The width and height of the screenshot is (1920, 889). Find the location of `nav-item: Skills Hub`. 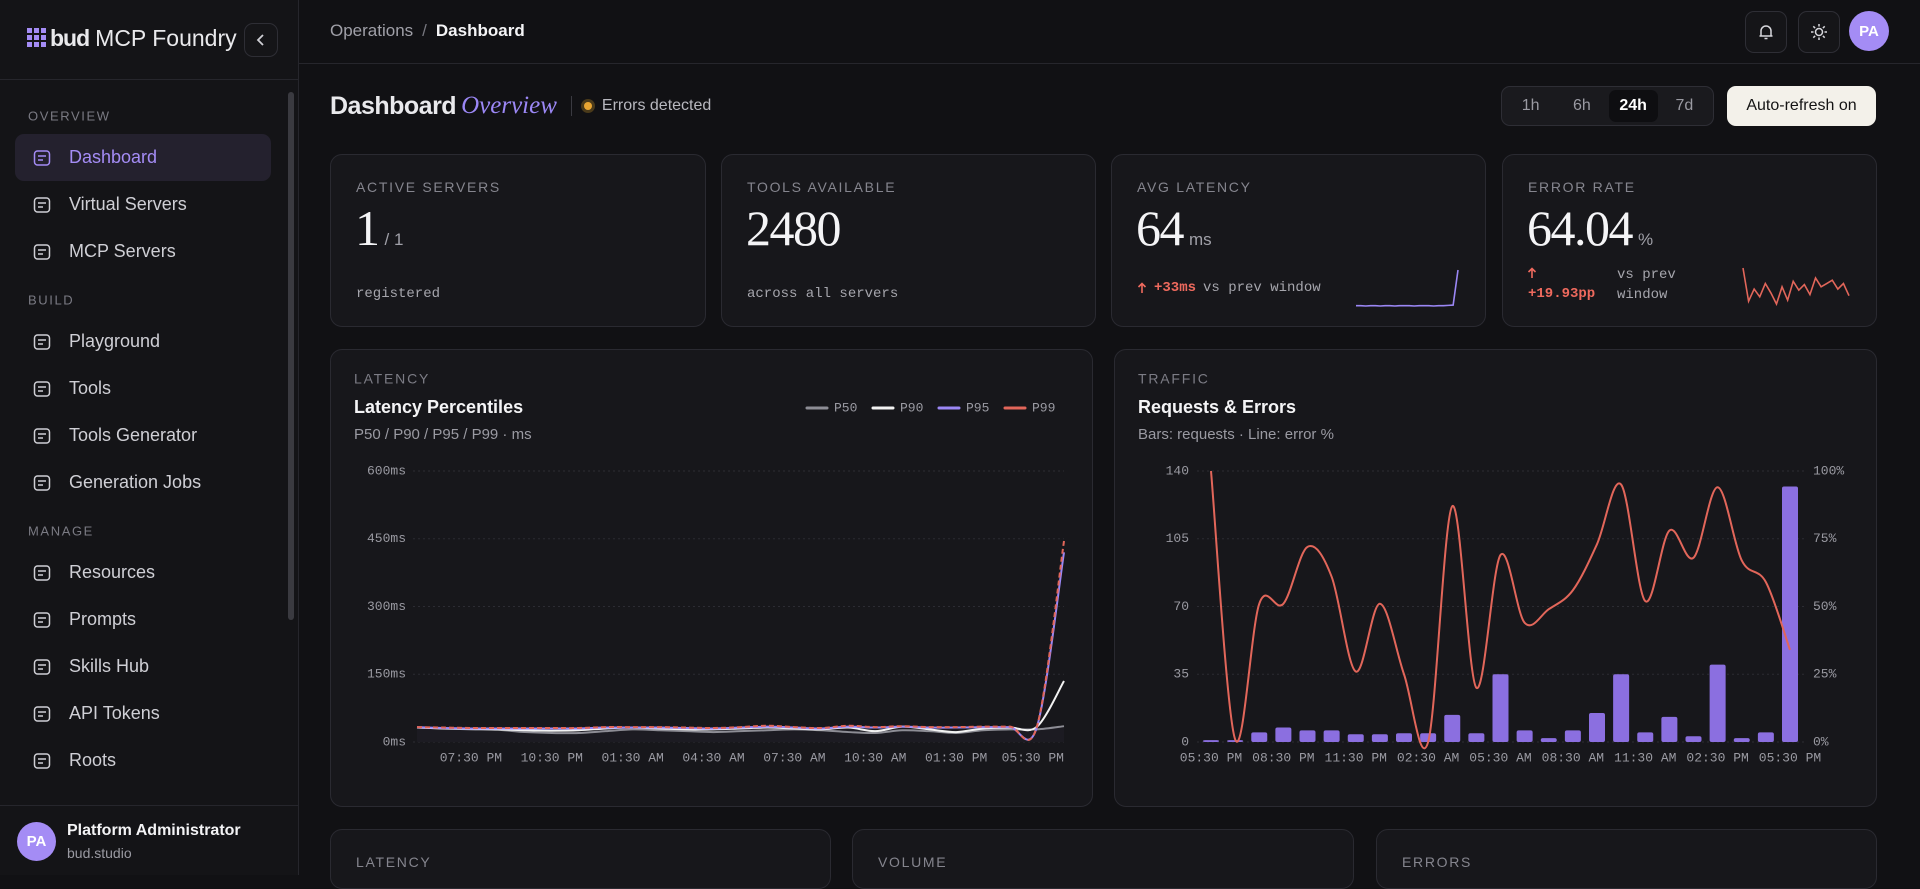

nav-item: Skills Hub is located at coordinates (143, 666).